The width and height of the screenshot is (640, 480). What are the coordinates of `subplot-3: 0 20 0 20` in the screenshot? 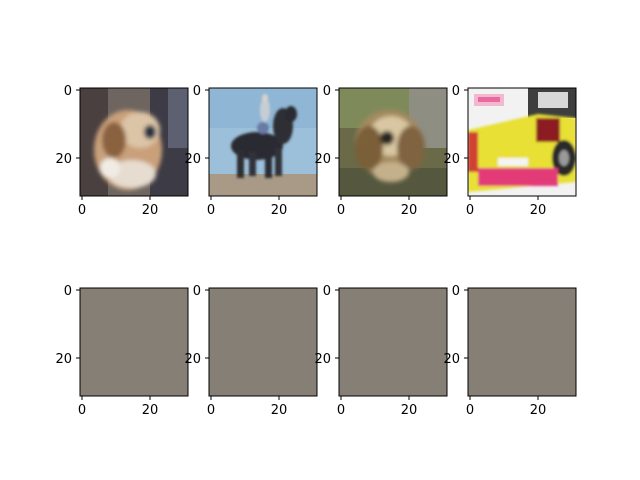 It's located at (381, 151).